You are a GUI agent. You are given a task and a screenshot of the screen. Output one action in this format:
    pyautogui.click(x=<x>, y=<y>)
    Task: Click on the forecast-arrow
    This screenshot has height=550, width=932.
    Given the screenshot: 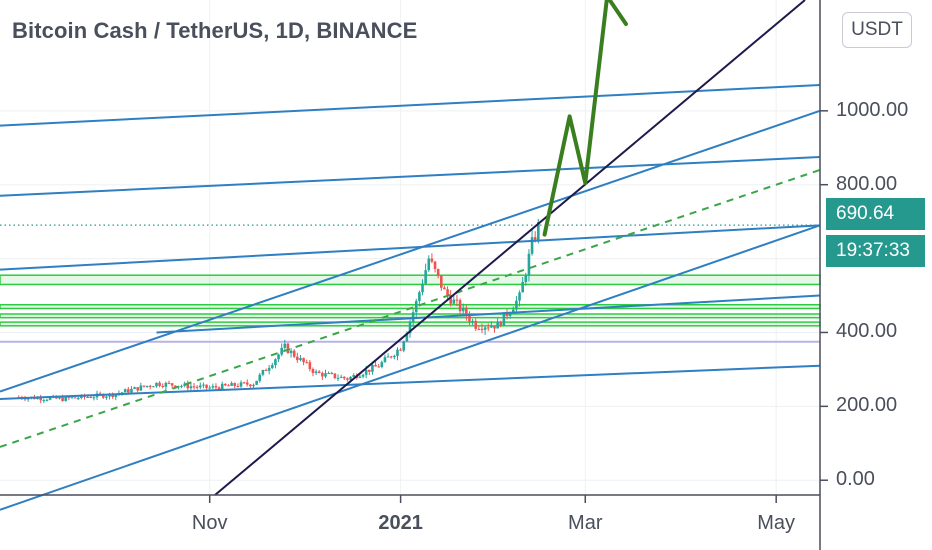 What is the action you would take?
    pyautogui.click(x=585, y=118)
    